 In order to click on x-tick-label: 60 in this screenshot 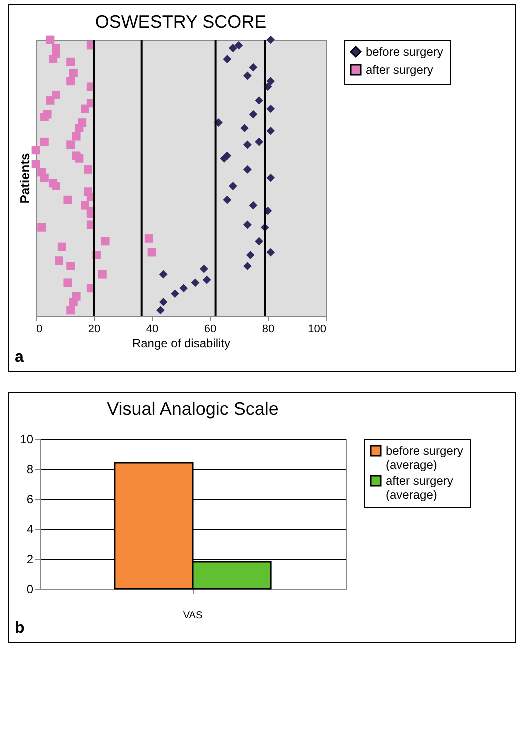, I will do `click(210, 330)`.